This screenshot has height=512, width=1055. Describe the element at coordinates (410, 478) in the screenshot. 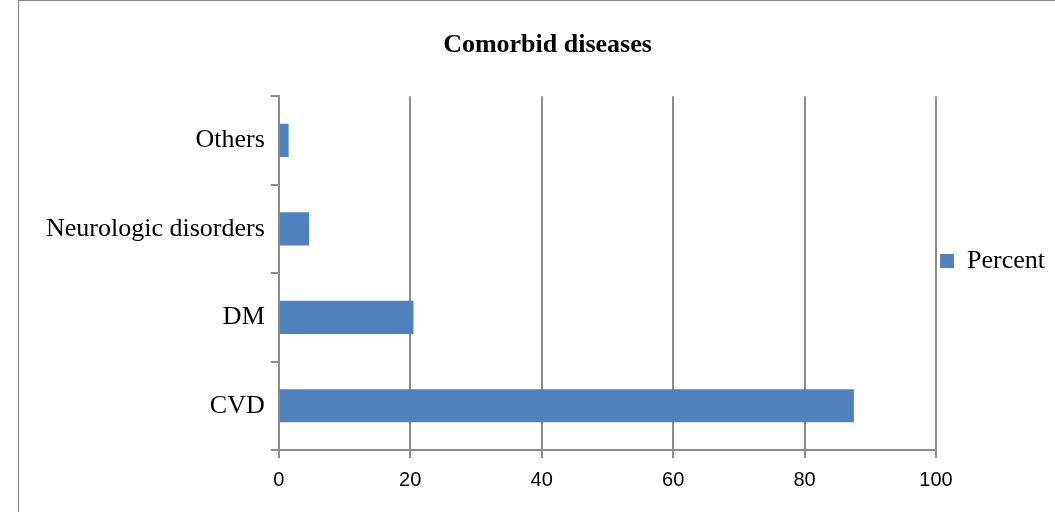

I see `x-tick-label: 20` at that location.